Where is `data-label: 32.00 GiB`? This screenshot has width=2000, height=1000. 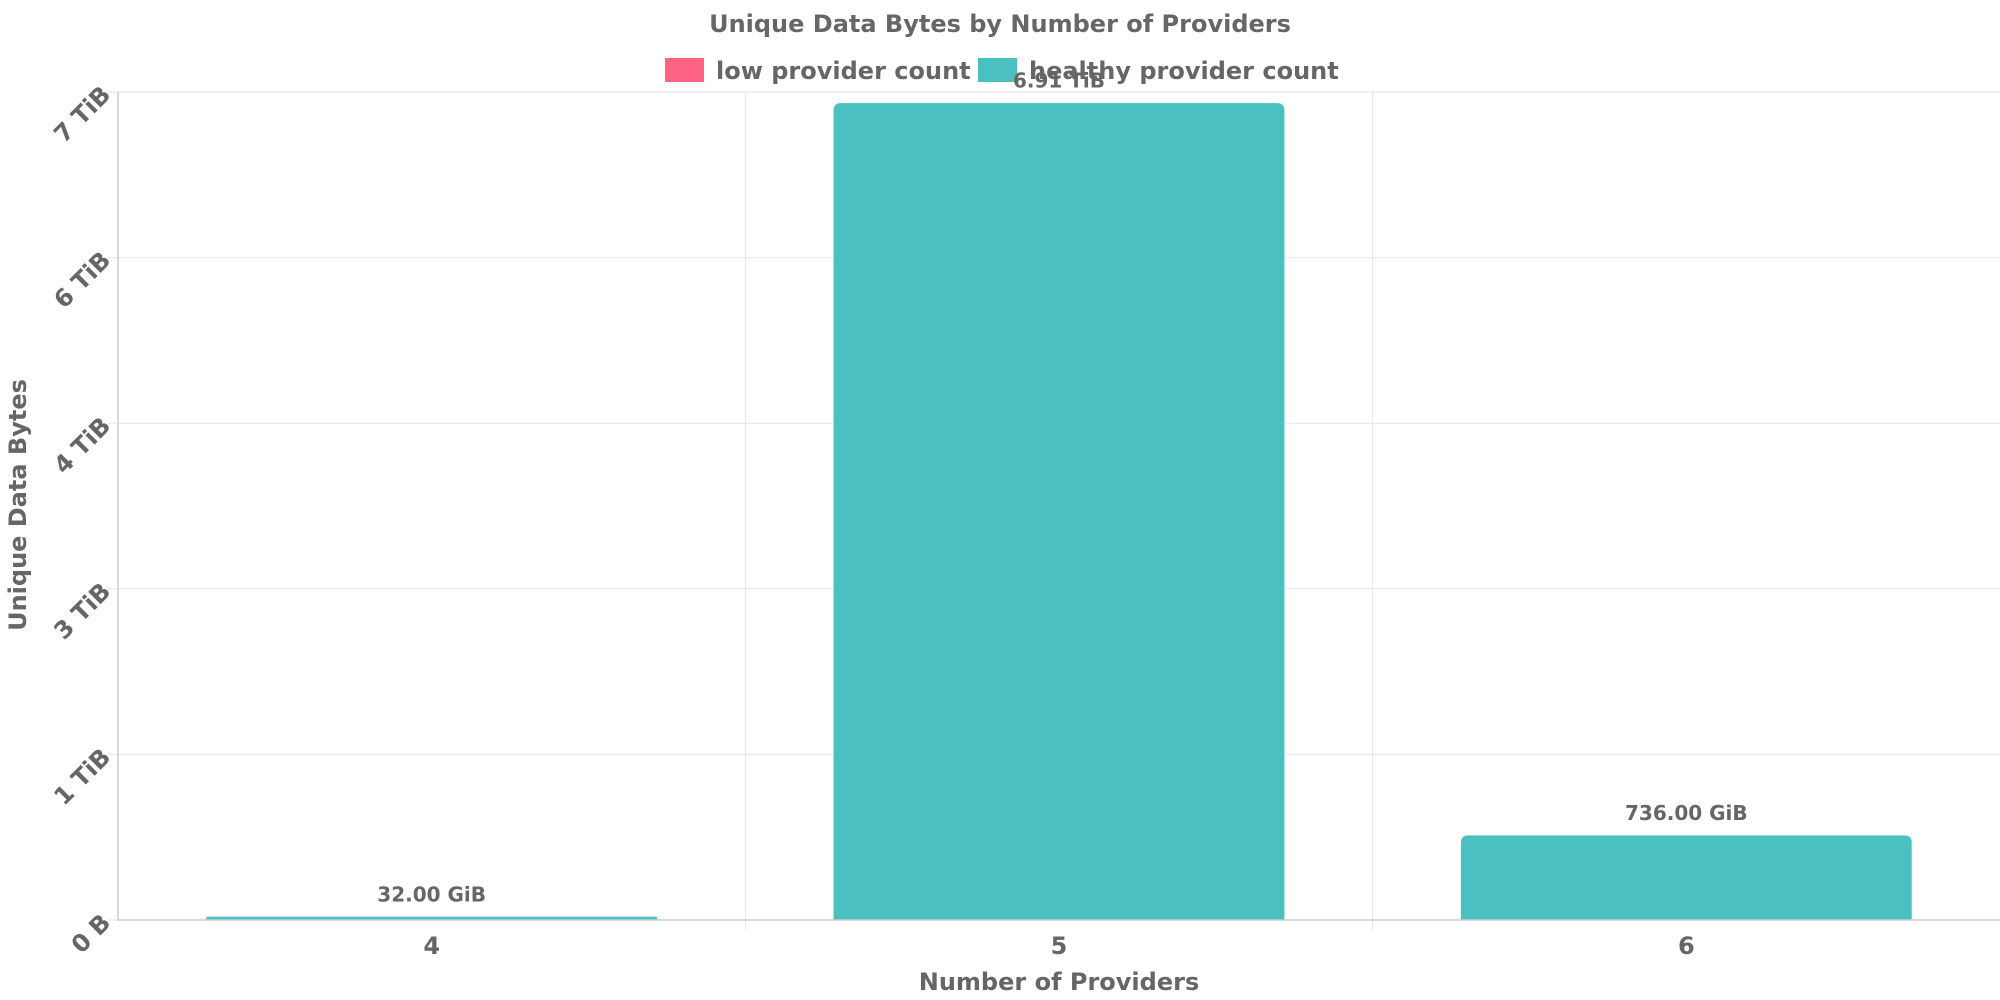 data-label: 32.00 GiB is located at coordinates (431, 894).